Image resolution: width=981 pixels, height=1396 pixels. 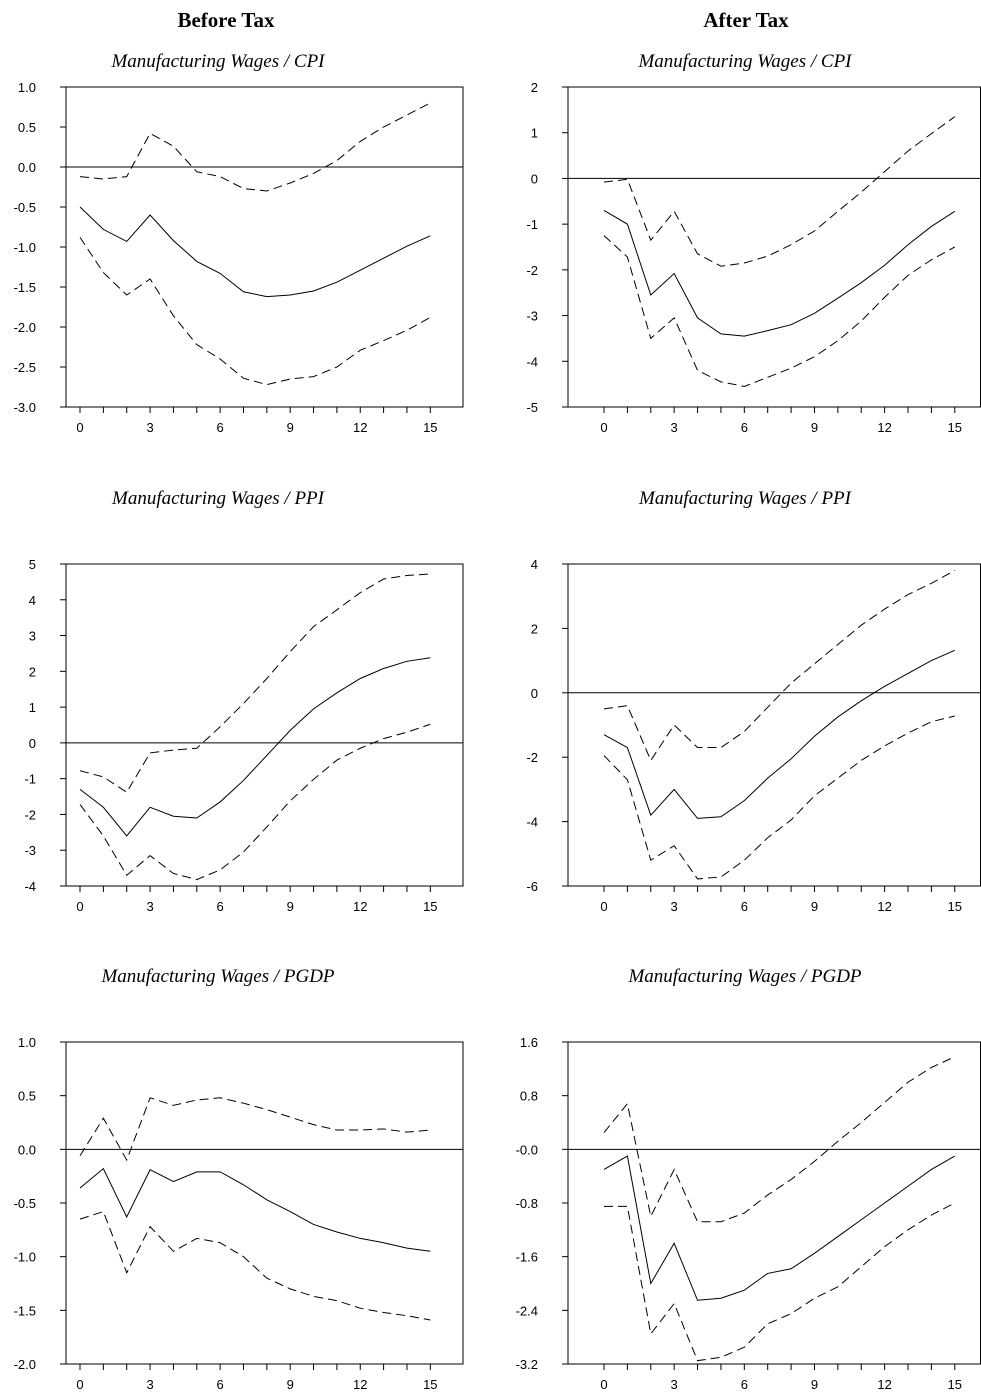 What do you see at coordinates (527, 1310) in the screenshot?
I see `y-tick-label: -2.4` at bounding box center [527, 1310].